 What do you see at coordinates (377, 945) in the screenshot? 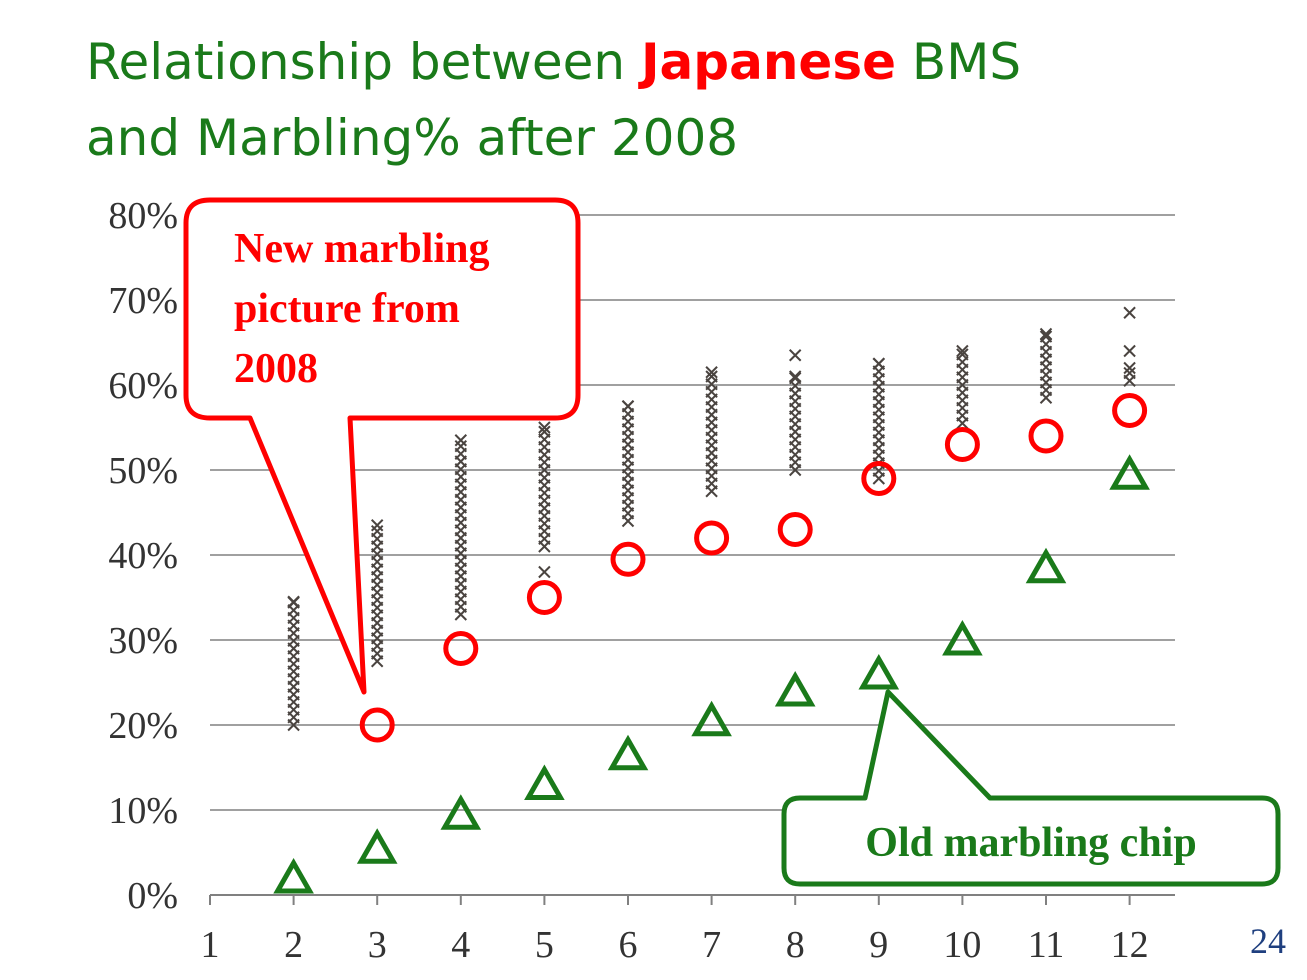
I see `x-tick-label: 3` at bounding box center [377, 945].